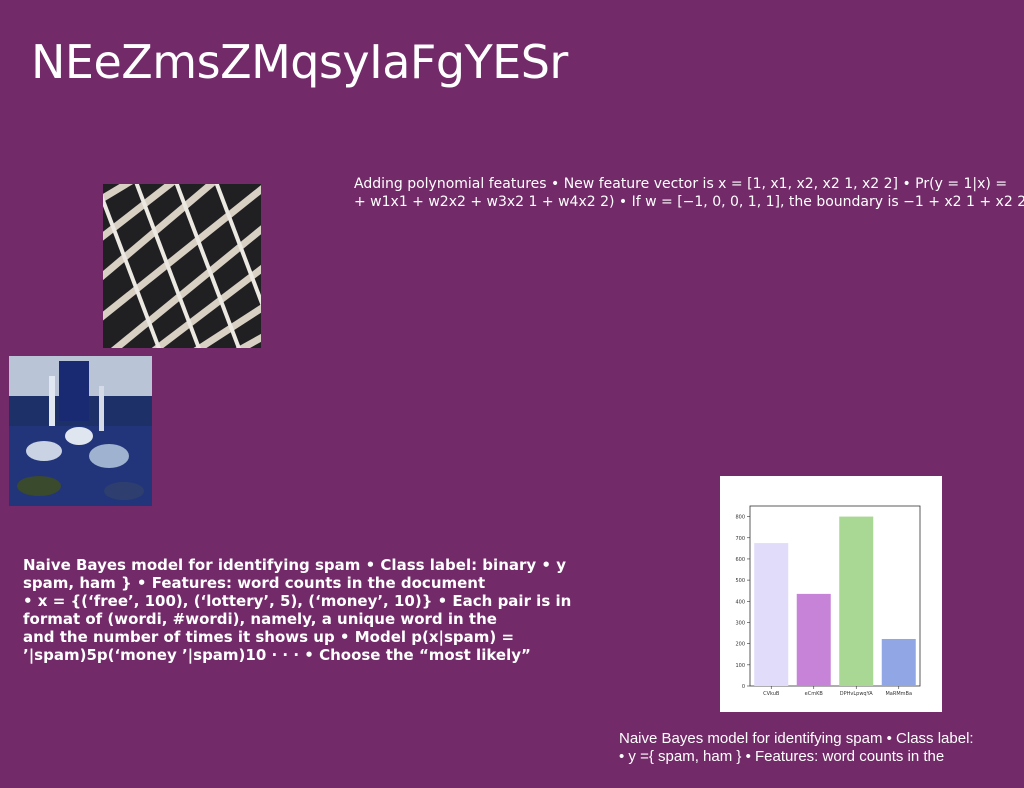 This screenshot has height=788, width=1024. I want to click on y-tick-label: 700, so click(740, 539).